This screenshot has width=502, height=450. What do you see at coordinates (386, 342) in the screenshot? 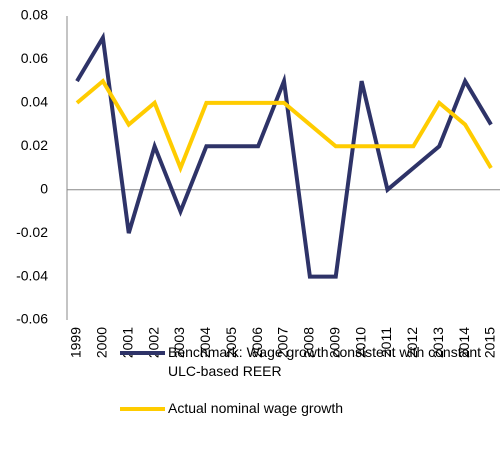
I see `x-tick-label: 2011` at bounding box center [386, 342].